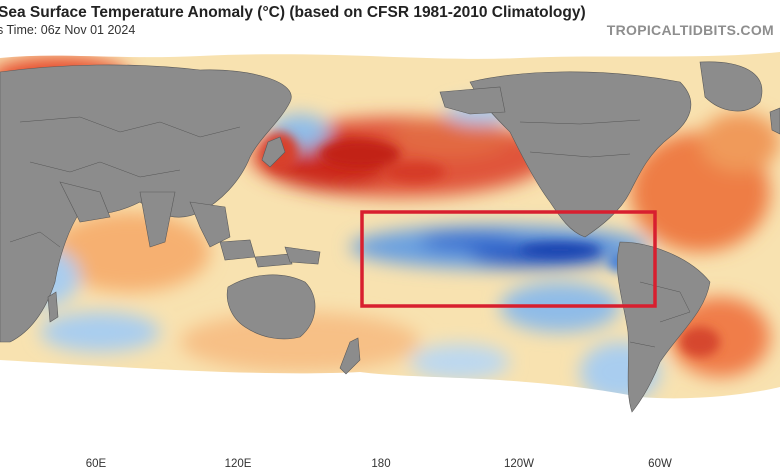 The width and height of the screenshot is (780, 470). What do you see at coordinates (580, 154) in the screenshot?
I see `north-america` at bounding box center [580, 154].